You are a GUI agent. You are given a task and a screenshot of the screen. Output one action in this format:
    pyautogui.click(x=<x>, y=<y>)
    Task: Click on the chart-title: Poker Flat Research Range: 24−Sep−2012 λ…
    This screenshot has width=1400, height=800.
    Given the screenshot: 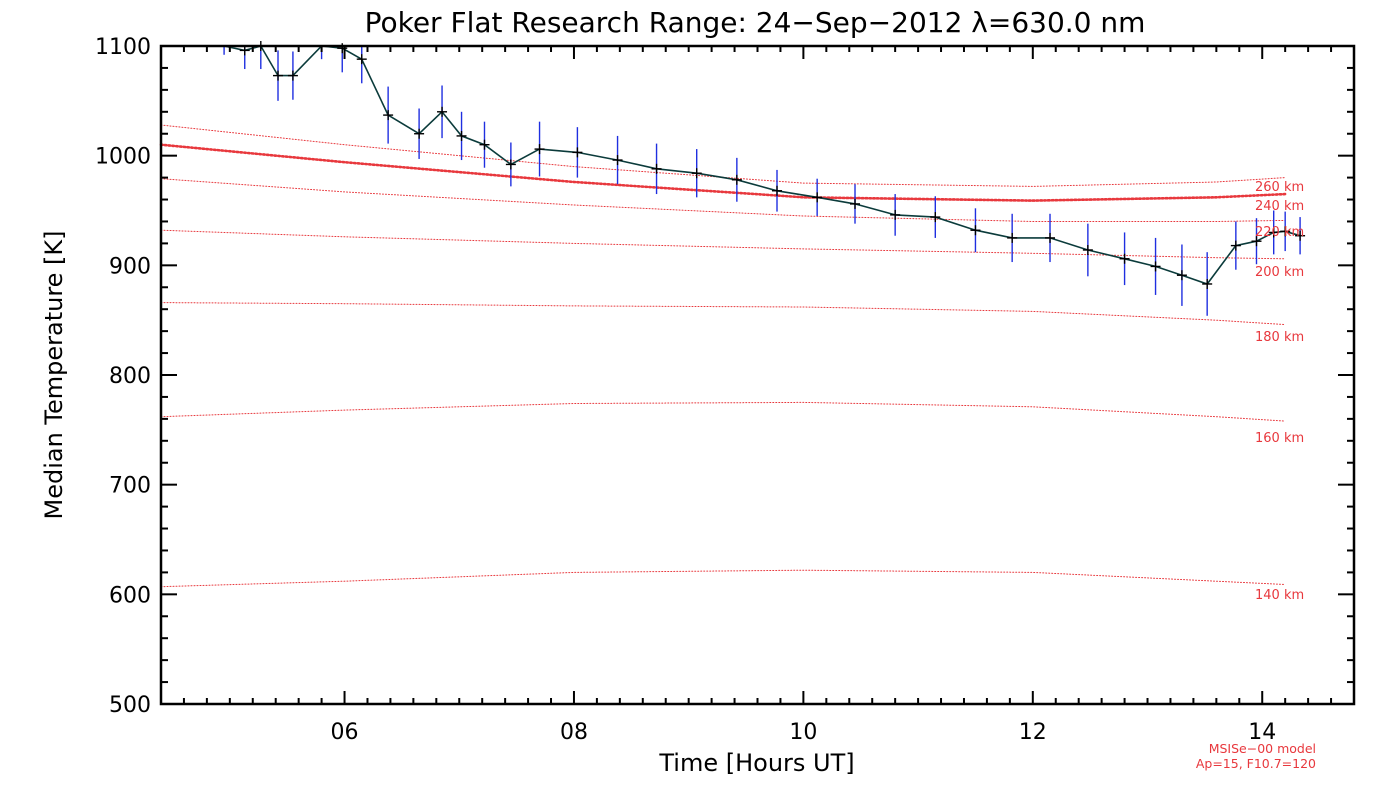 What is the action you would take?
    pyautogui.click(x=755, y=22)
    